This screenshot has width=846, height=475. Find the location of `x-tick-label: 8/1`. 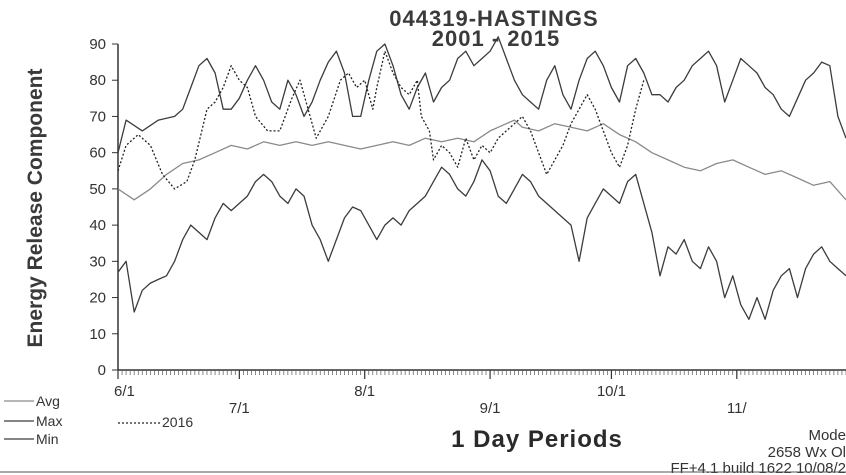

x-tick-label: 8/1 is located at coordinates (364, 391).